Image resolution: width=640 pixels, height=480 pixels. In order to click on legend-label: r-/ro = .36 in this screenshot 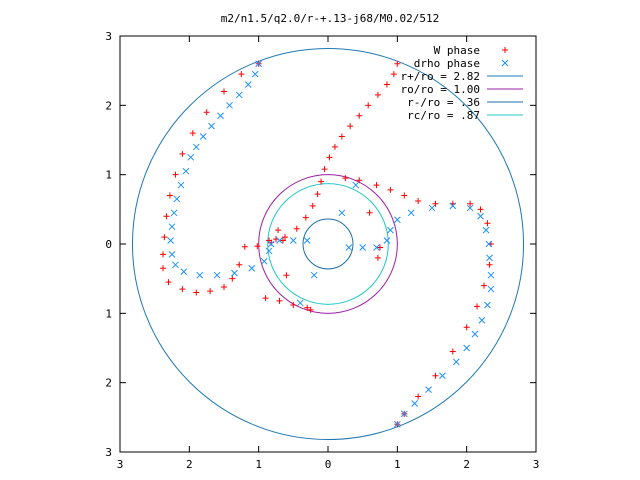, I will do `click(443, 102)`.